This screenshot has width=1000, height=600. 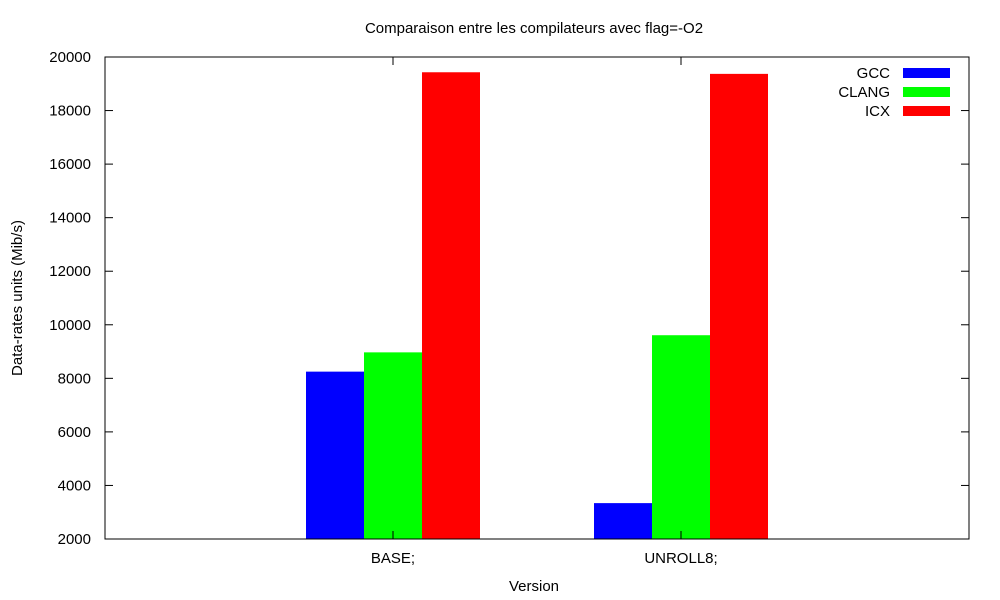 I want to click on legend-label-clang: CLANG, so click(x=864, y=92).